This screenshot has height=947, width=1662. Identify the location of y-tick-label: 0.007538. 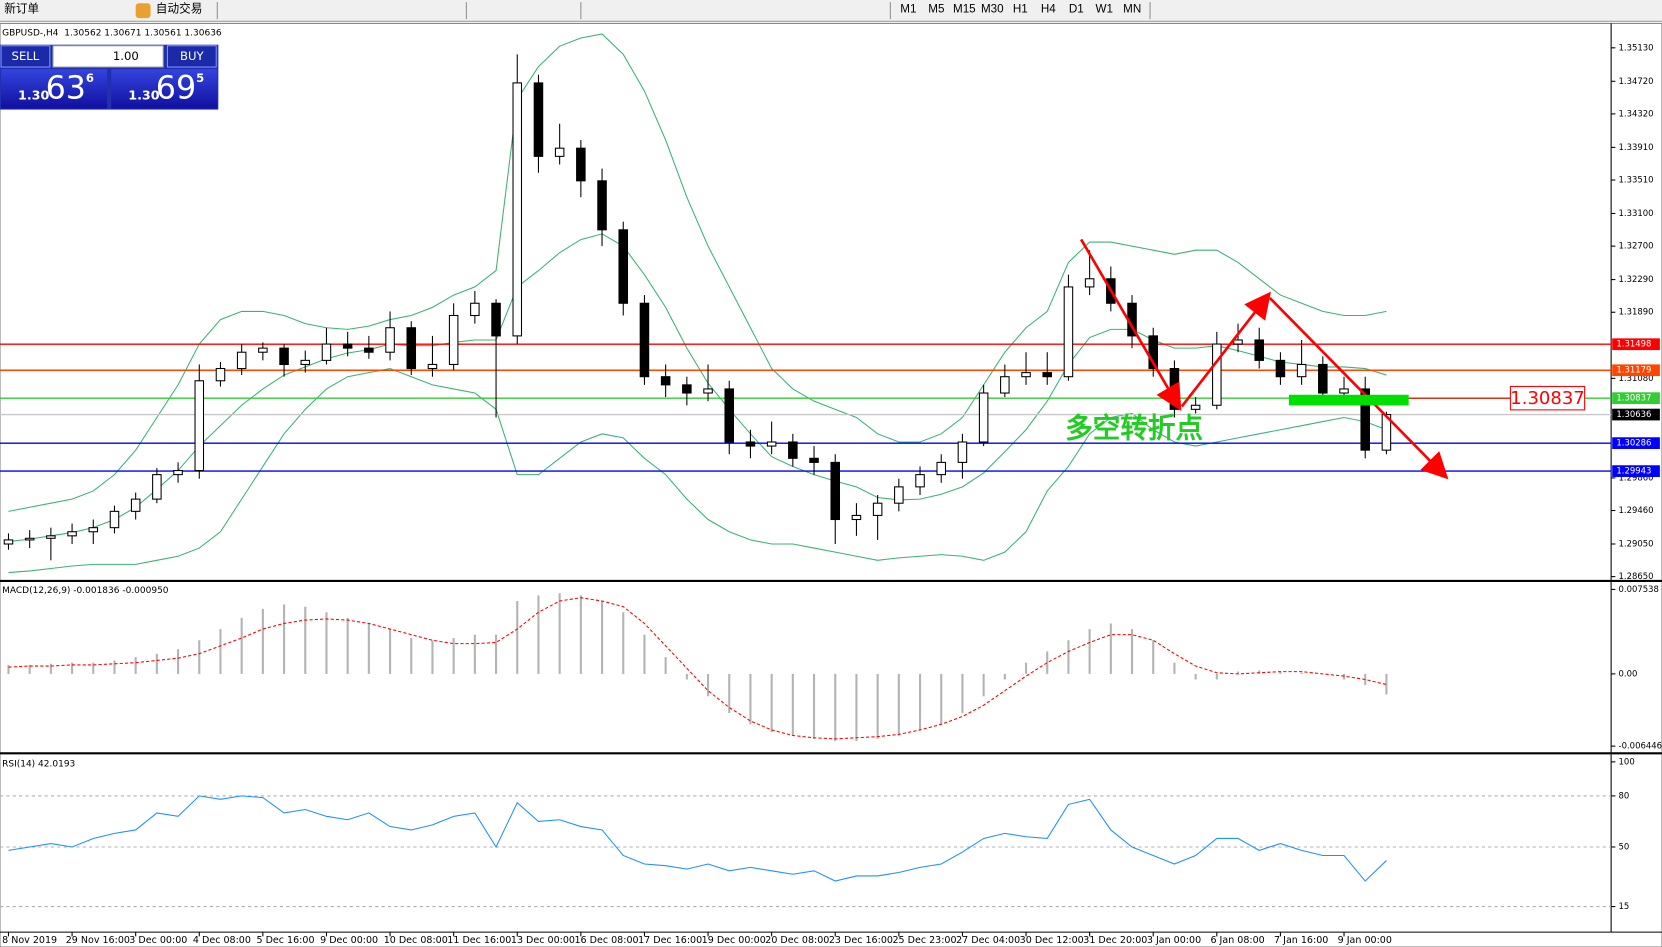
(1639, 590).